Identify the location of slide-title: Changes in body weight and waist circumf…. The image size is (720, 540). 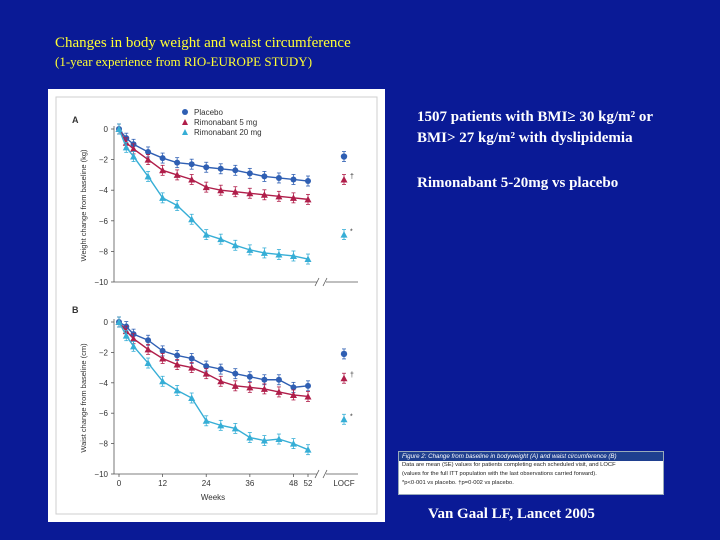
(203, 43).